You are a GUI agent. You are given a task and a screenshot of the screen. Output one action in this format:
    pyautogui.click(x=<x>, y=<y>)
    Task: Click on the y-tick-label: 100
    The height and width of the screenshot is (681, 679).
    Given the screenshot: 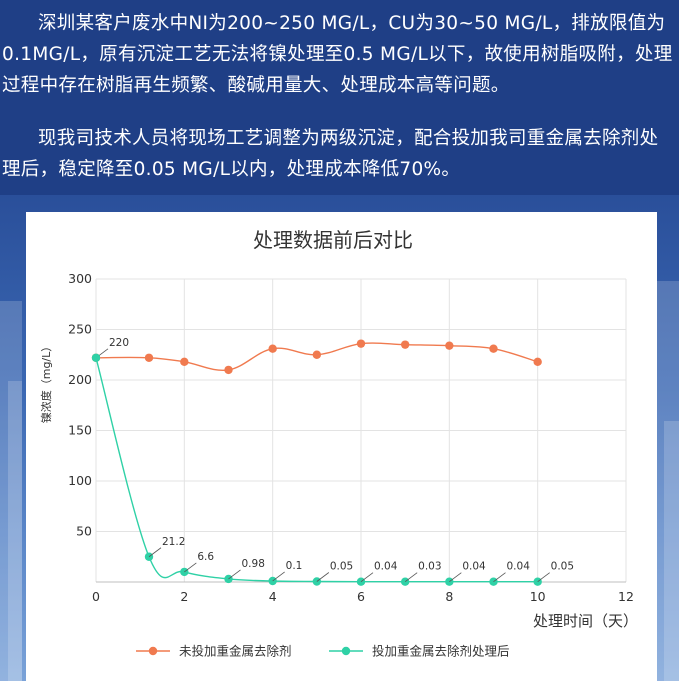 What is the action you would take?
    pyautogui.click(x=80, y=480)
    